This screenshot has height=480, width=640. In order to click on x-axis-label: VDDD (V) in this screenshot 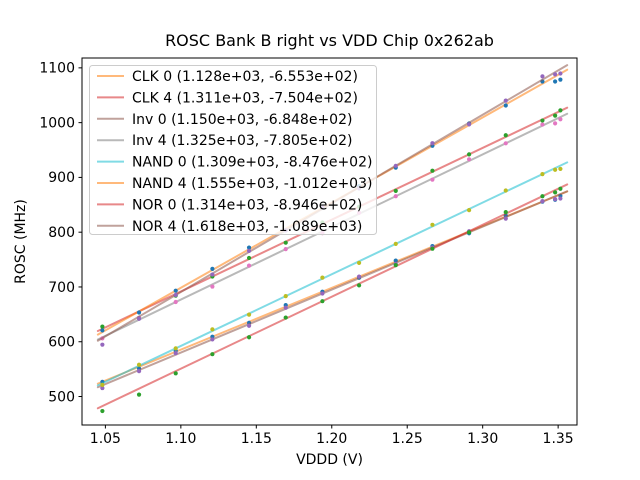, I will do `click(329, 460)`.